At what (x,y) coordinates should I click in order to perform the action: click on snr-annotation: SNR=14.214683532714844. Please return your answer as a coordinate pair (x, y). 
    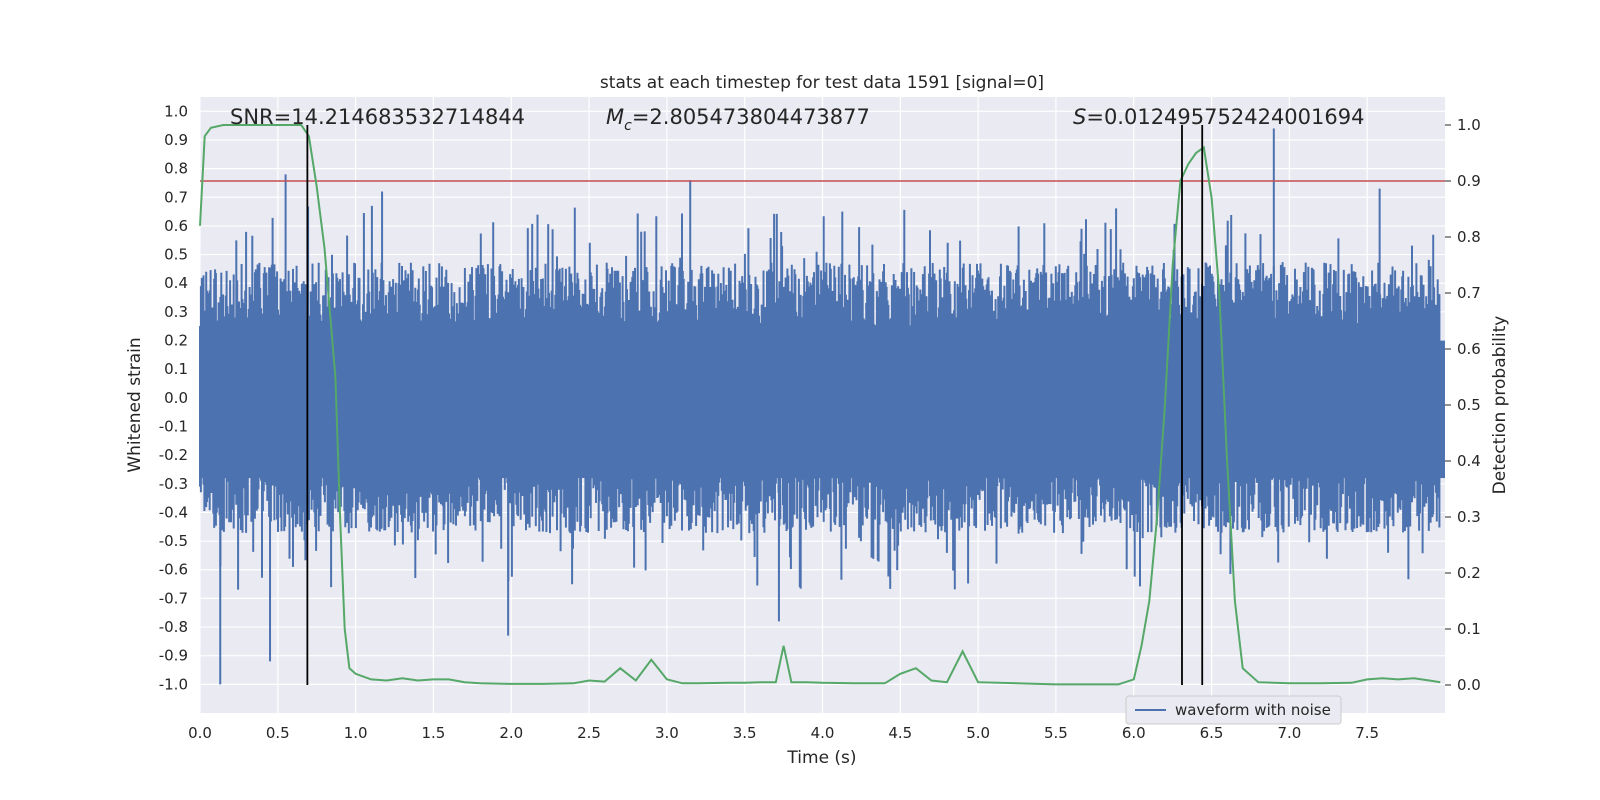
    Looking at the image, I should click on (377, 117).